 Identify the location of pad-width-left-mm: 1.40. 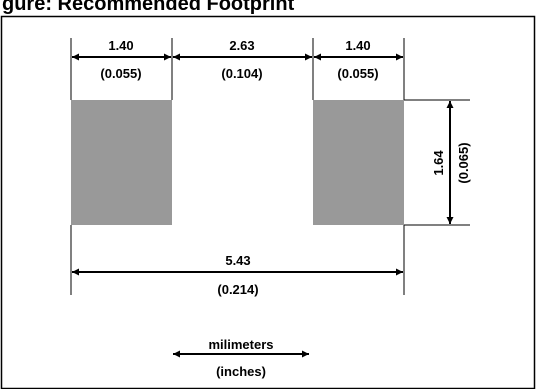
(120, 45).